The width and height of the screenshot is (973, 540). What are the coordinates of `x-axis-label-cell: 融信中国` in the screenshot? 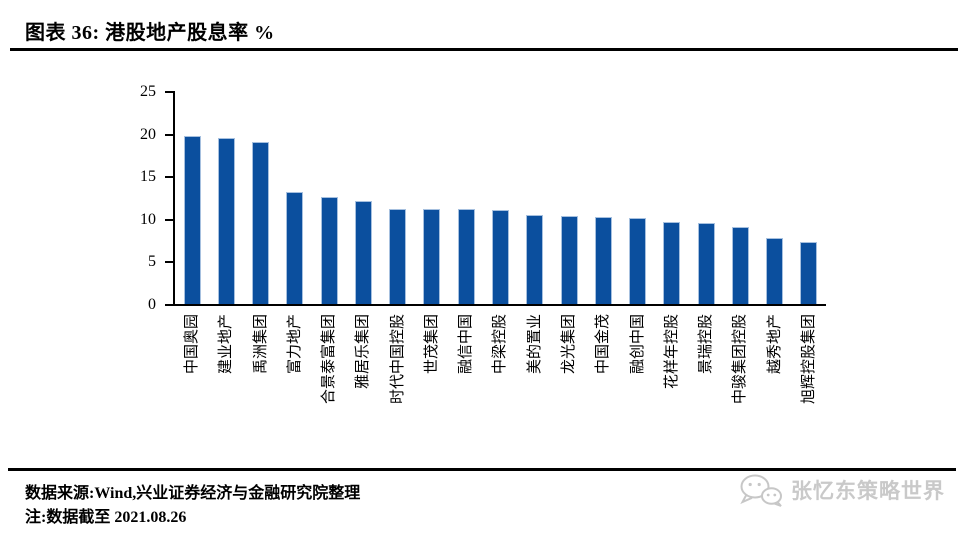 It's located at (466, 393).